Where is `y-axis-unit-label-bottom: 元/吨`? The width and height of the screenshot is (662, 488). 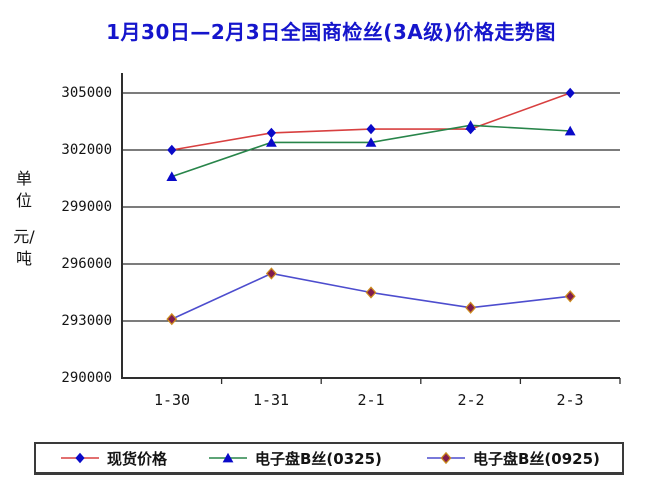
y-axis-unit-label-bottom: 元/吨 is located at coordinates (24, 247).